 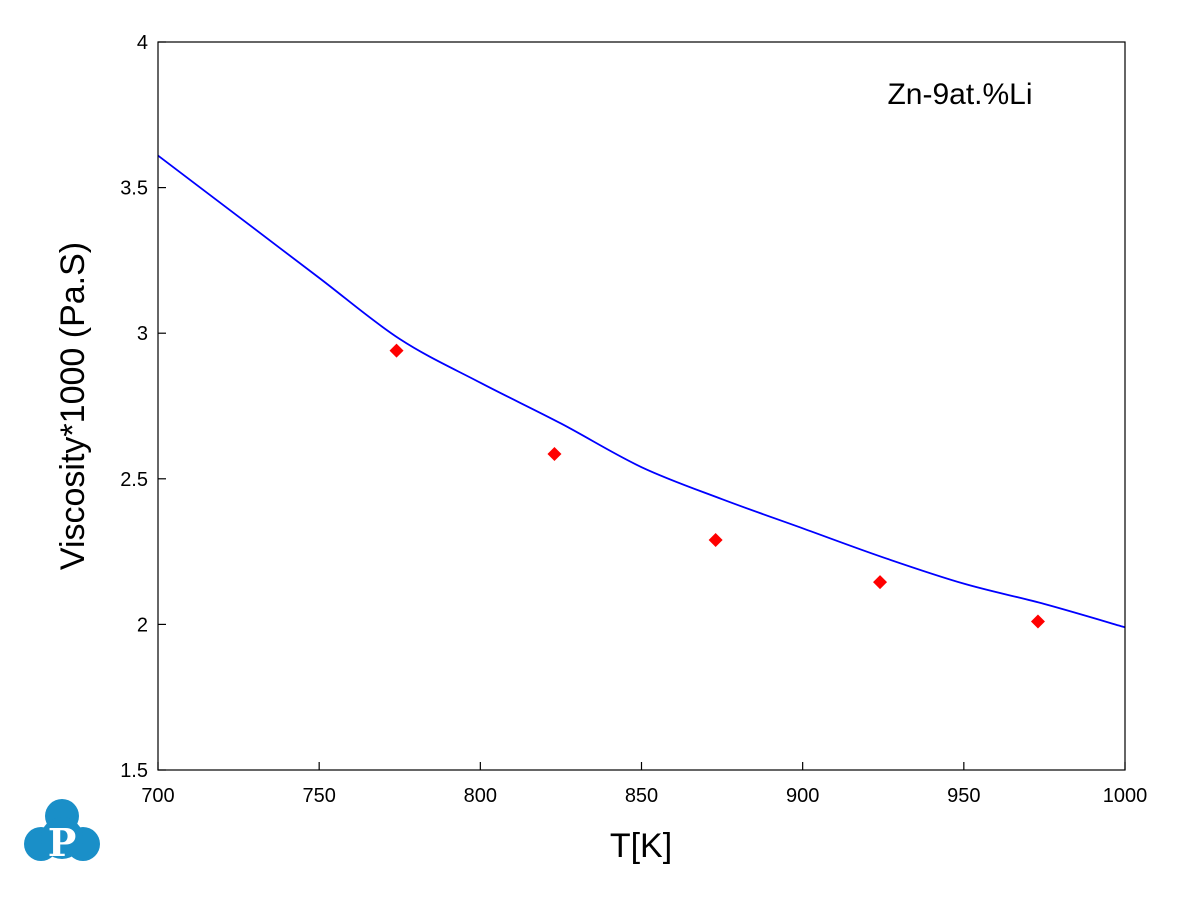 I want to click on y-tick-label: 4, so click(x=142, y=43).